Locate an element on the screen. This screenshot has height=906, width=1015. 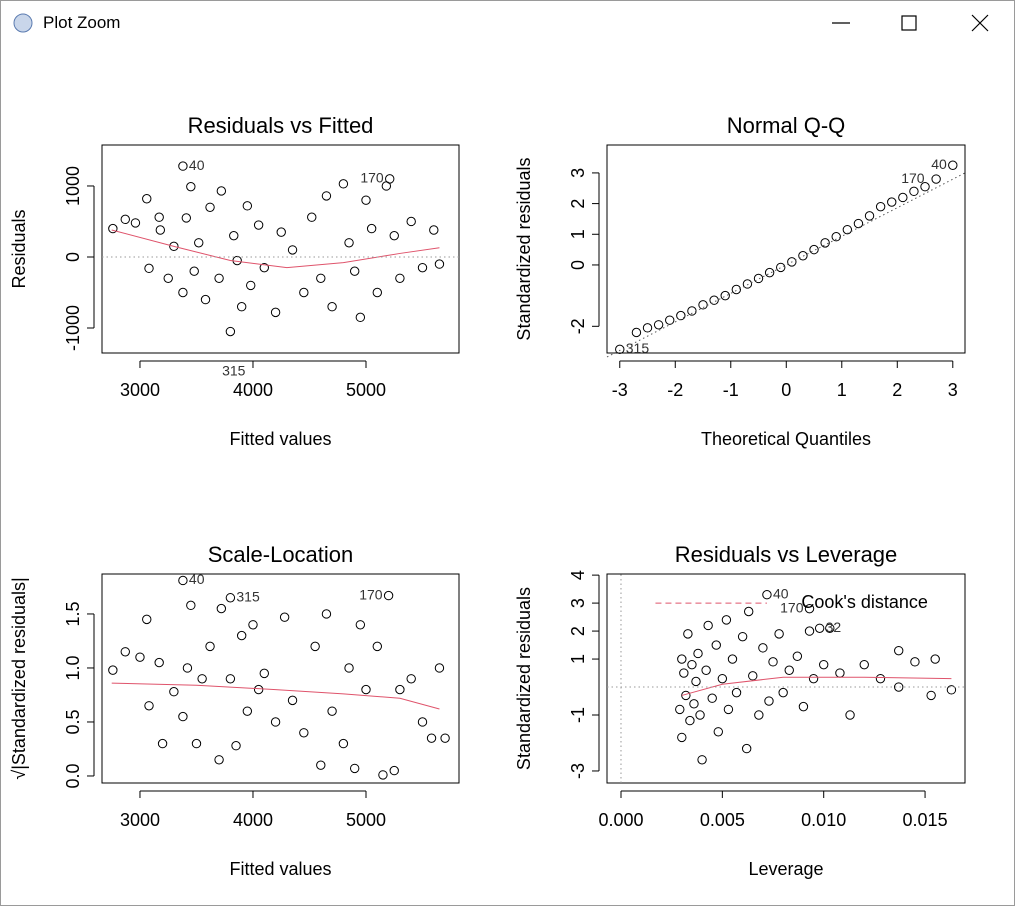
point-label: 32 is located at coordinates (834, 627).